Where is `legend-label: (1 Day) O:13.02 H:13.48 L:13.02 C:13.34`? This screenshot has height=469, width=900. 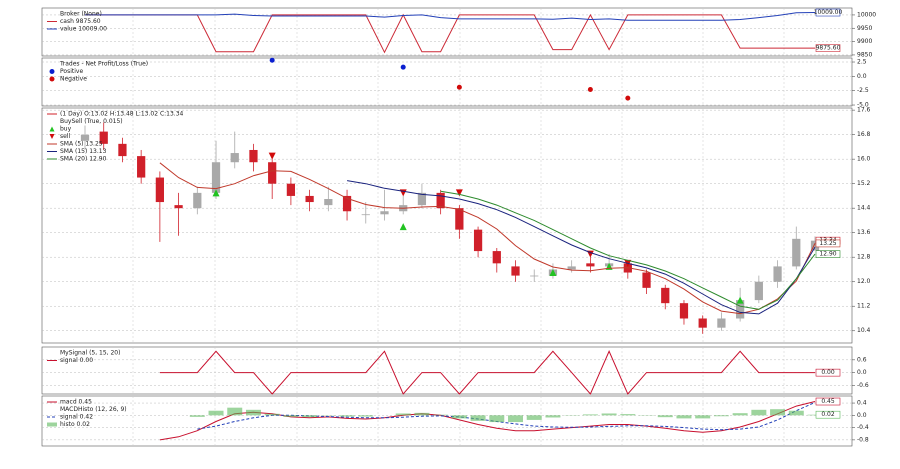
legend-label: (1 Day) O:13.02 H:13.48 L:13.02 C:13.34 is located at coordinates (122, 114).